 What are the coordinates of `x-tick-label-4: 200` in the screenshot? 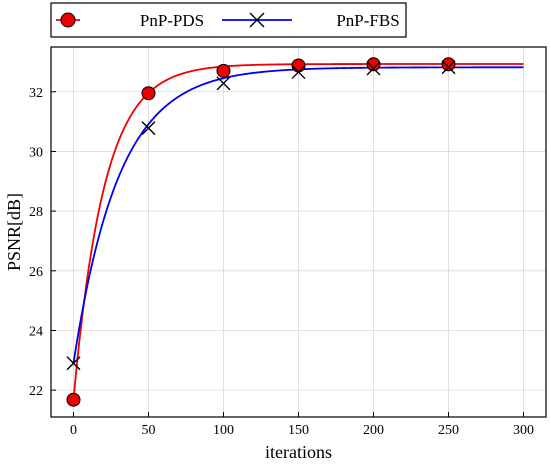 It's located at (373, 430).